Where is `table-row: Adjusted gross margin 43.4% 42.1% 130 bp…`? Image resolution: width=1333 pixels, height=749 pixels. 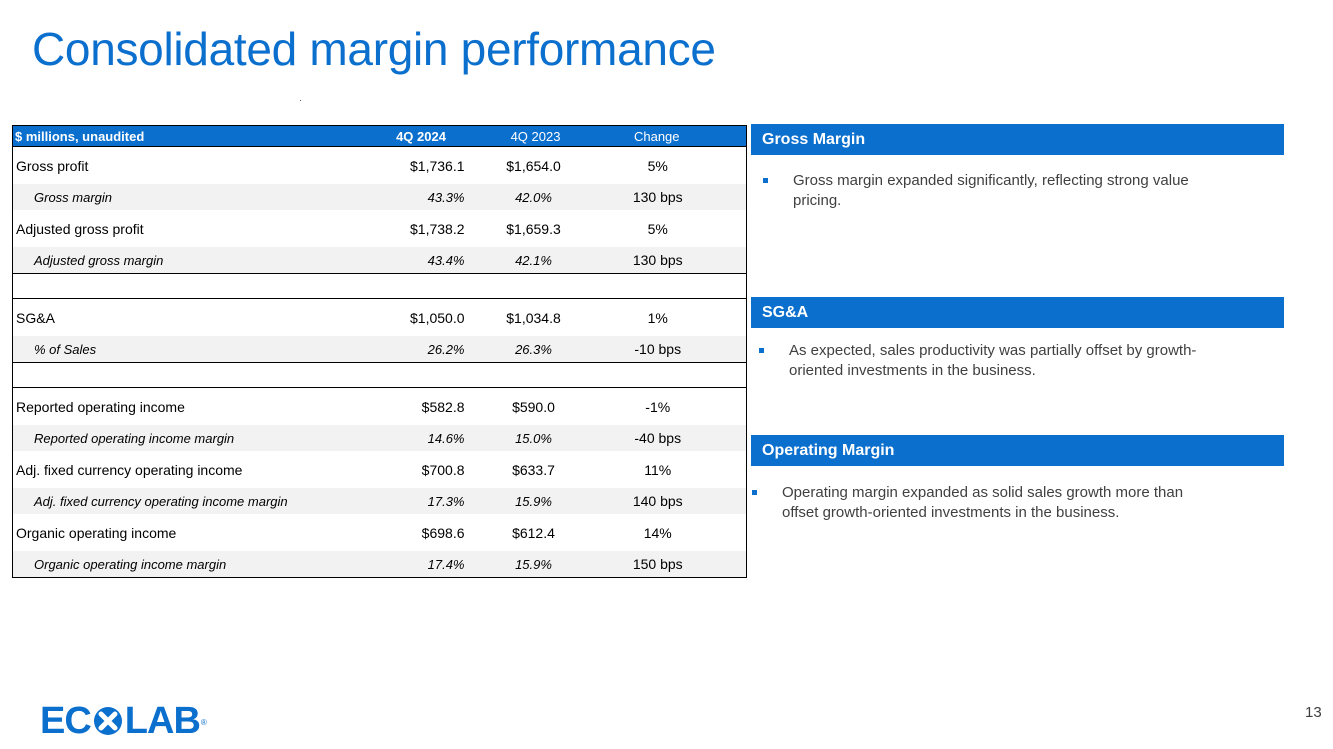 table-row: Adjusted gross margin 43.4% 42.1% 130 bp… is located at coordinates (379, 260).